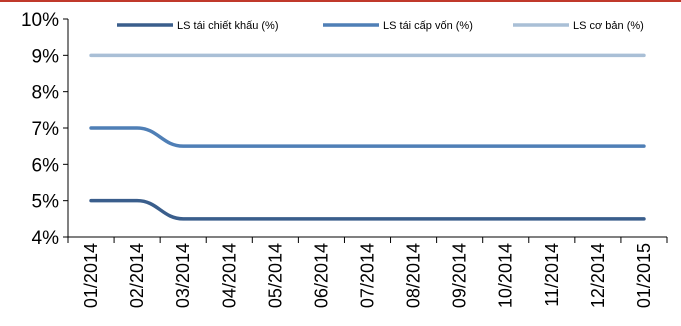 The width and height of the screenshot is (681, 326). Describe the element at coordinates (46, 56) in the screenshot. I see `y-tick-label: 9%` at that location.